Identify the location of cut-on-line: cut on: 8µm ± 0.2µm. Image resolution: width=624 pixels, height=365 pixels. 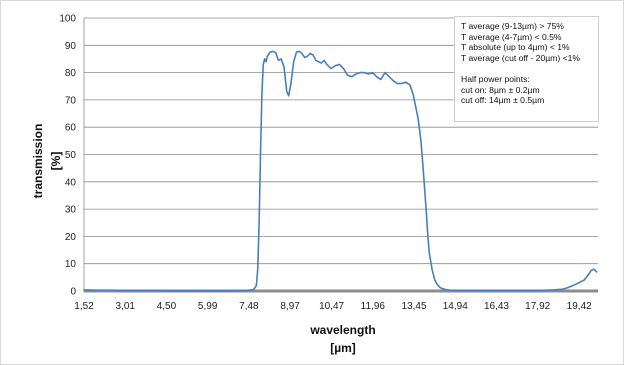
(500, 89).